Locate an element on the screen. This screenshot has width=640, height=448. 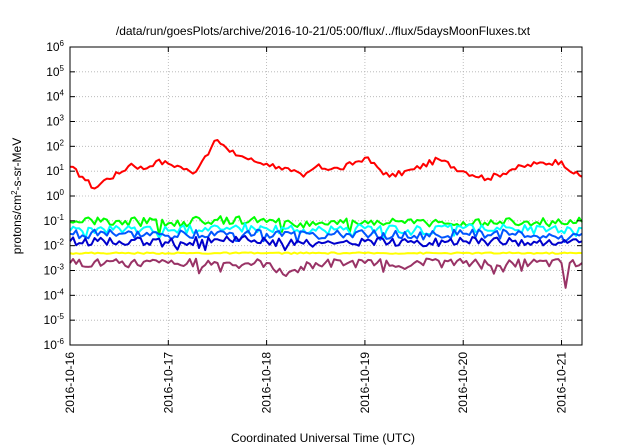
x-tick-label: 2016-10-21 is located at coordinates (562, 383).